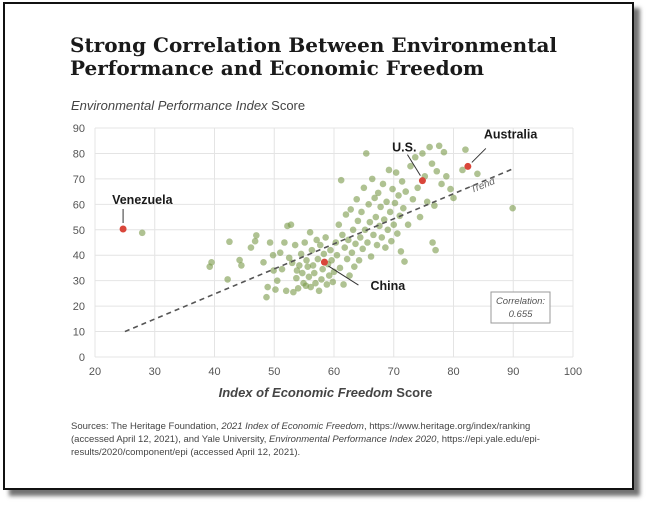 Image resolution: width=651 pixels, height=507 pixels. What do you see at coordinates (155, 372) in the screenshot?
I see `x-tick-label: 30` at bounding box center [155, 372].